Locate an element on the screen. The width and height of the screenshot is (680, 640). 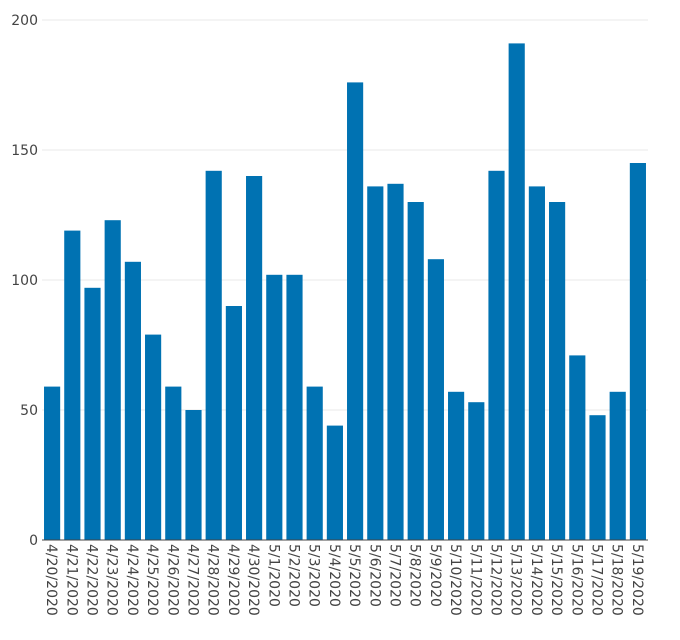
y-tick-label: 0 is located at coordinates (33, 541).